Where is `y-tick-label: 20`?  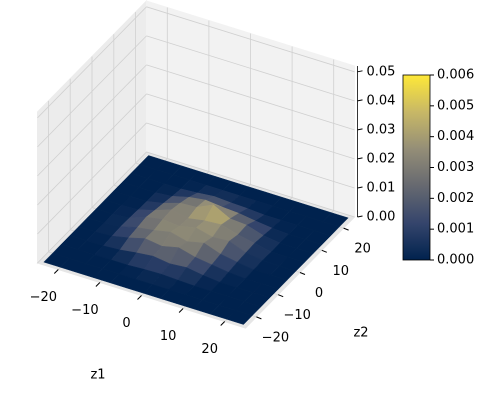
y-tick-label: 20 is located at coordinates (362, 249).